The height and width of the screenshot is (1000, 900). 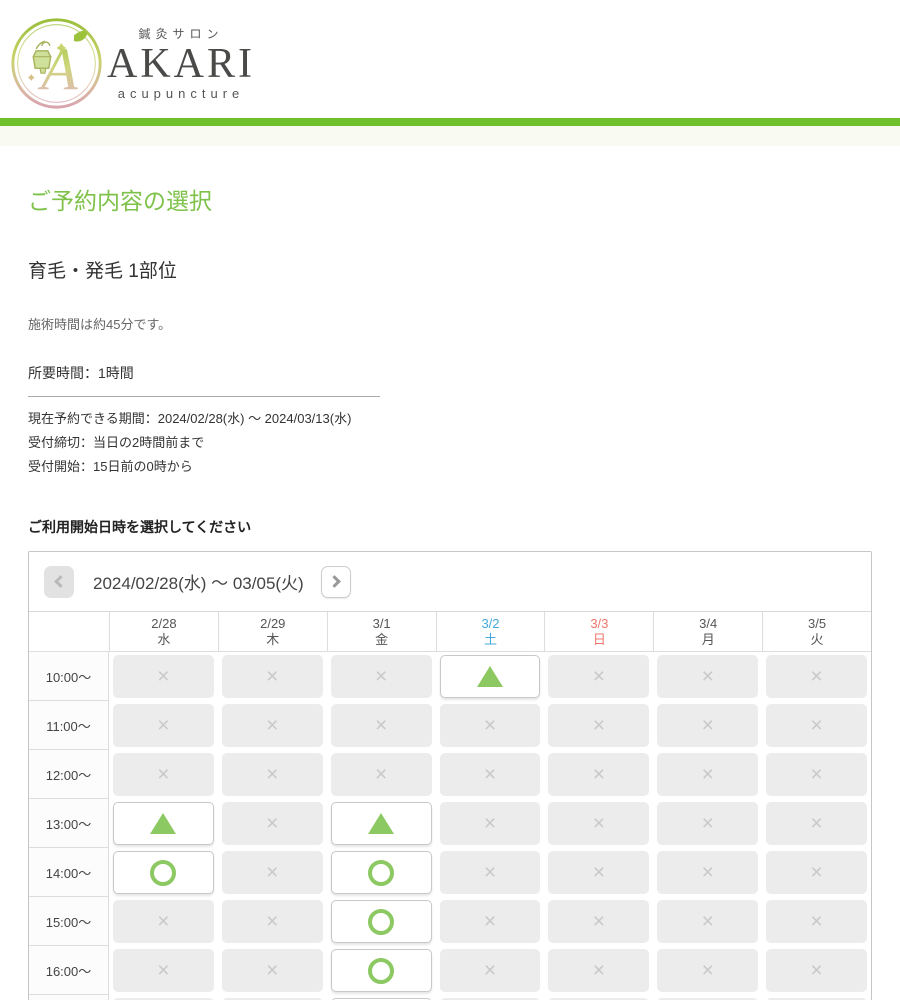 What do you see at coordinates (450, 582) in the screenshot?
I see `calendar-nav: 2024/02/28(水) ～ 03/05(火)` at bounding box center [450, 582].